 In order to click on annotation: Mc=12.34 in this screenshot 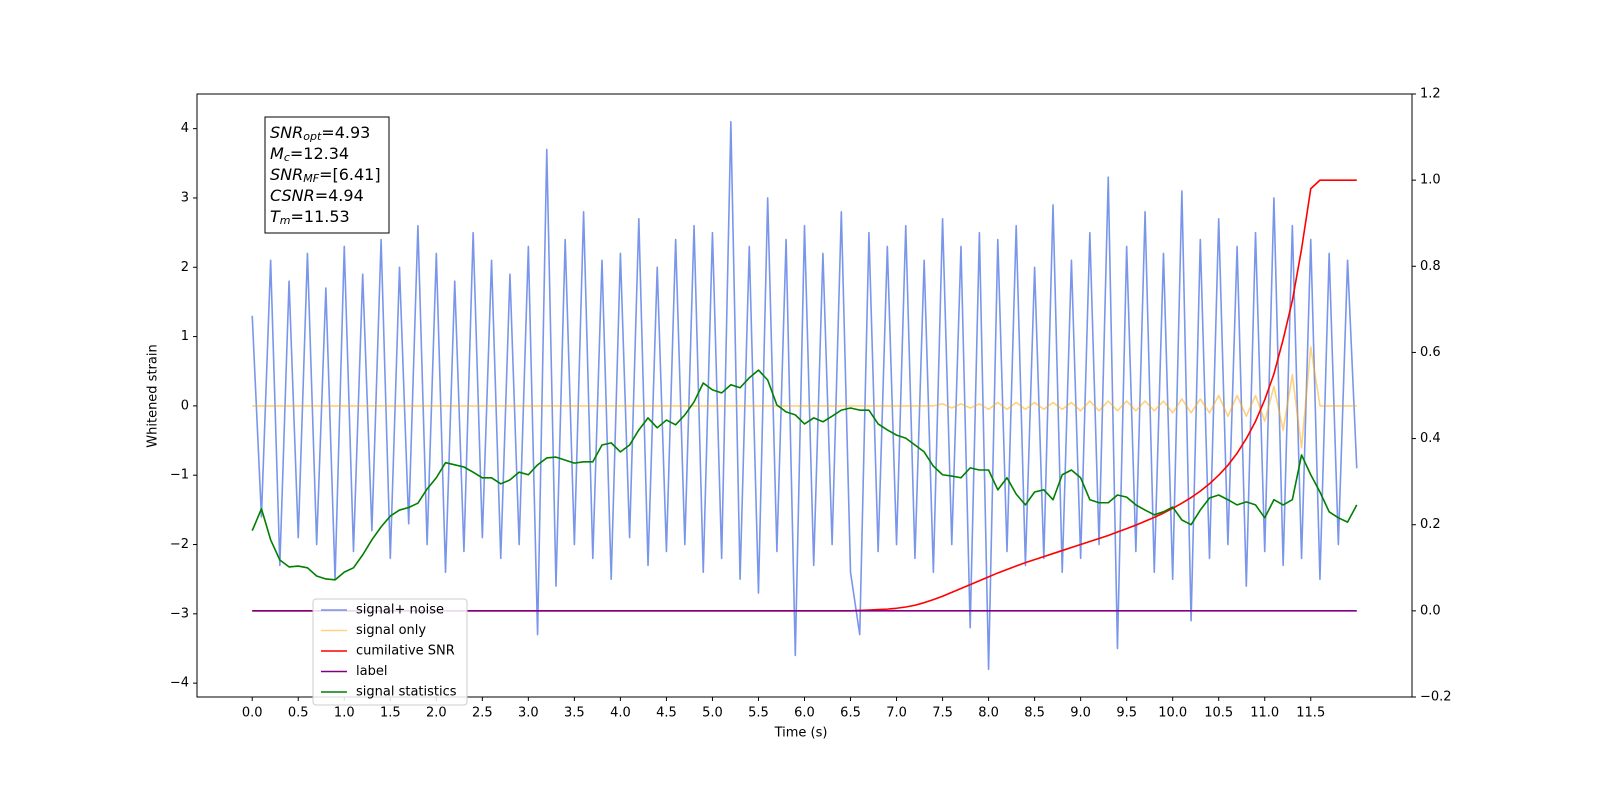, I will do `click(309, 154)`.